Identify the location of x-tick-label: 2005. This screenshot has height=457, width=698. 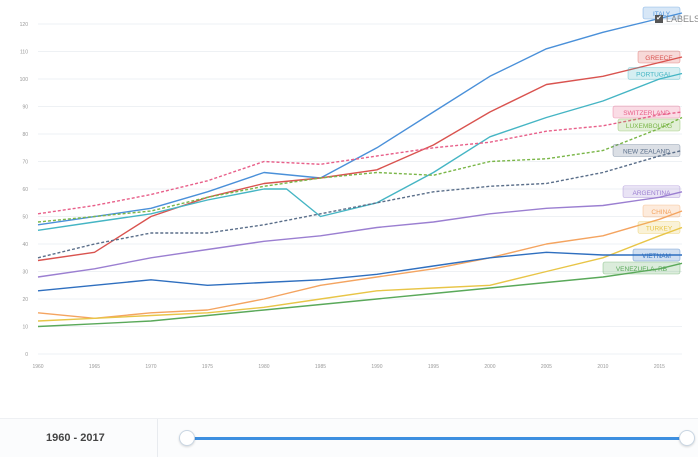
(546, 367).